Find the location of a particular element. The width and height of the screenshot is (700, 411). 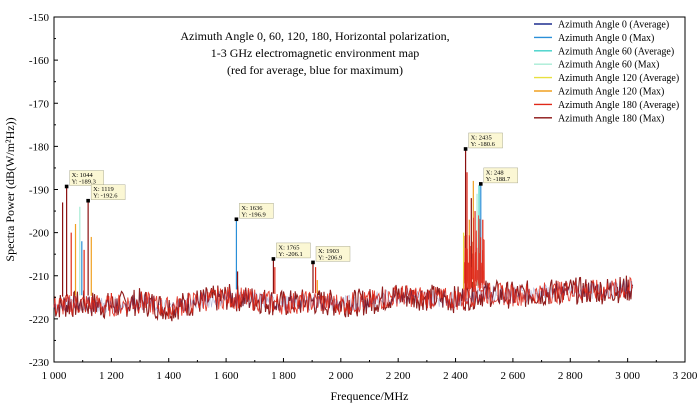

legend-entry-label: Azimuth Angle 120 (Average) is located at coordinates (618, 78).